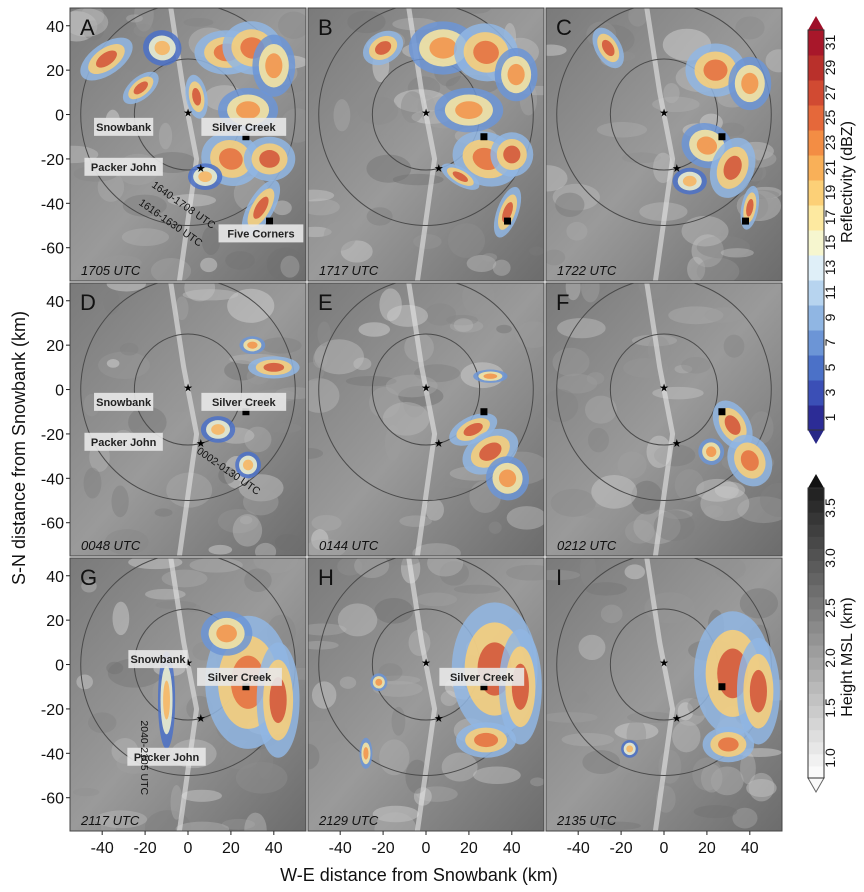 Image resolution: width=864 pixels, height=892 pixels. Describe the element at coordinates (349, 270) in the screenshot. I see `panel-time: 1717 UTC` at that location.